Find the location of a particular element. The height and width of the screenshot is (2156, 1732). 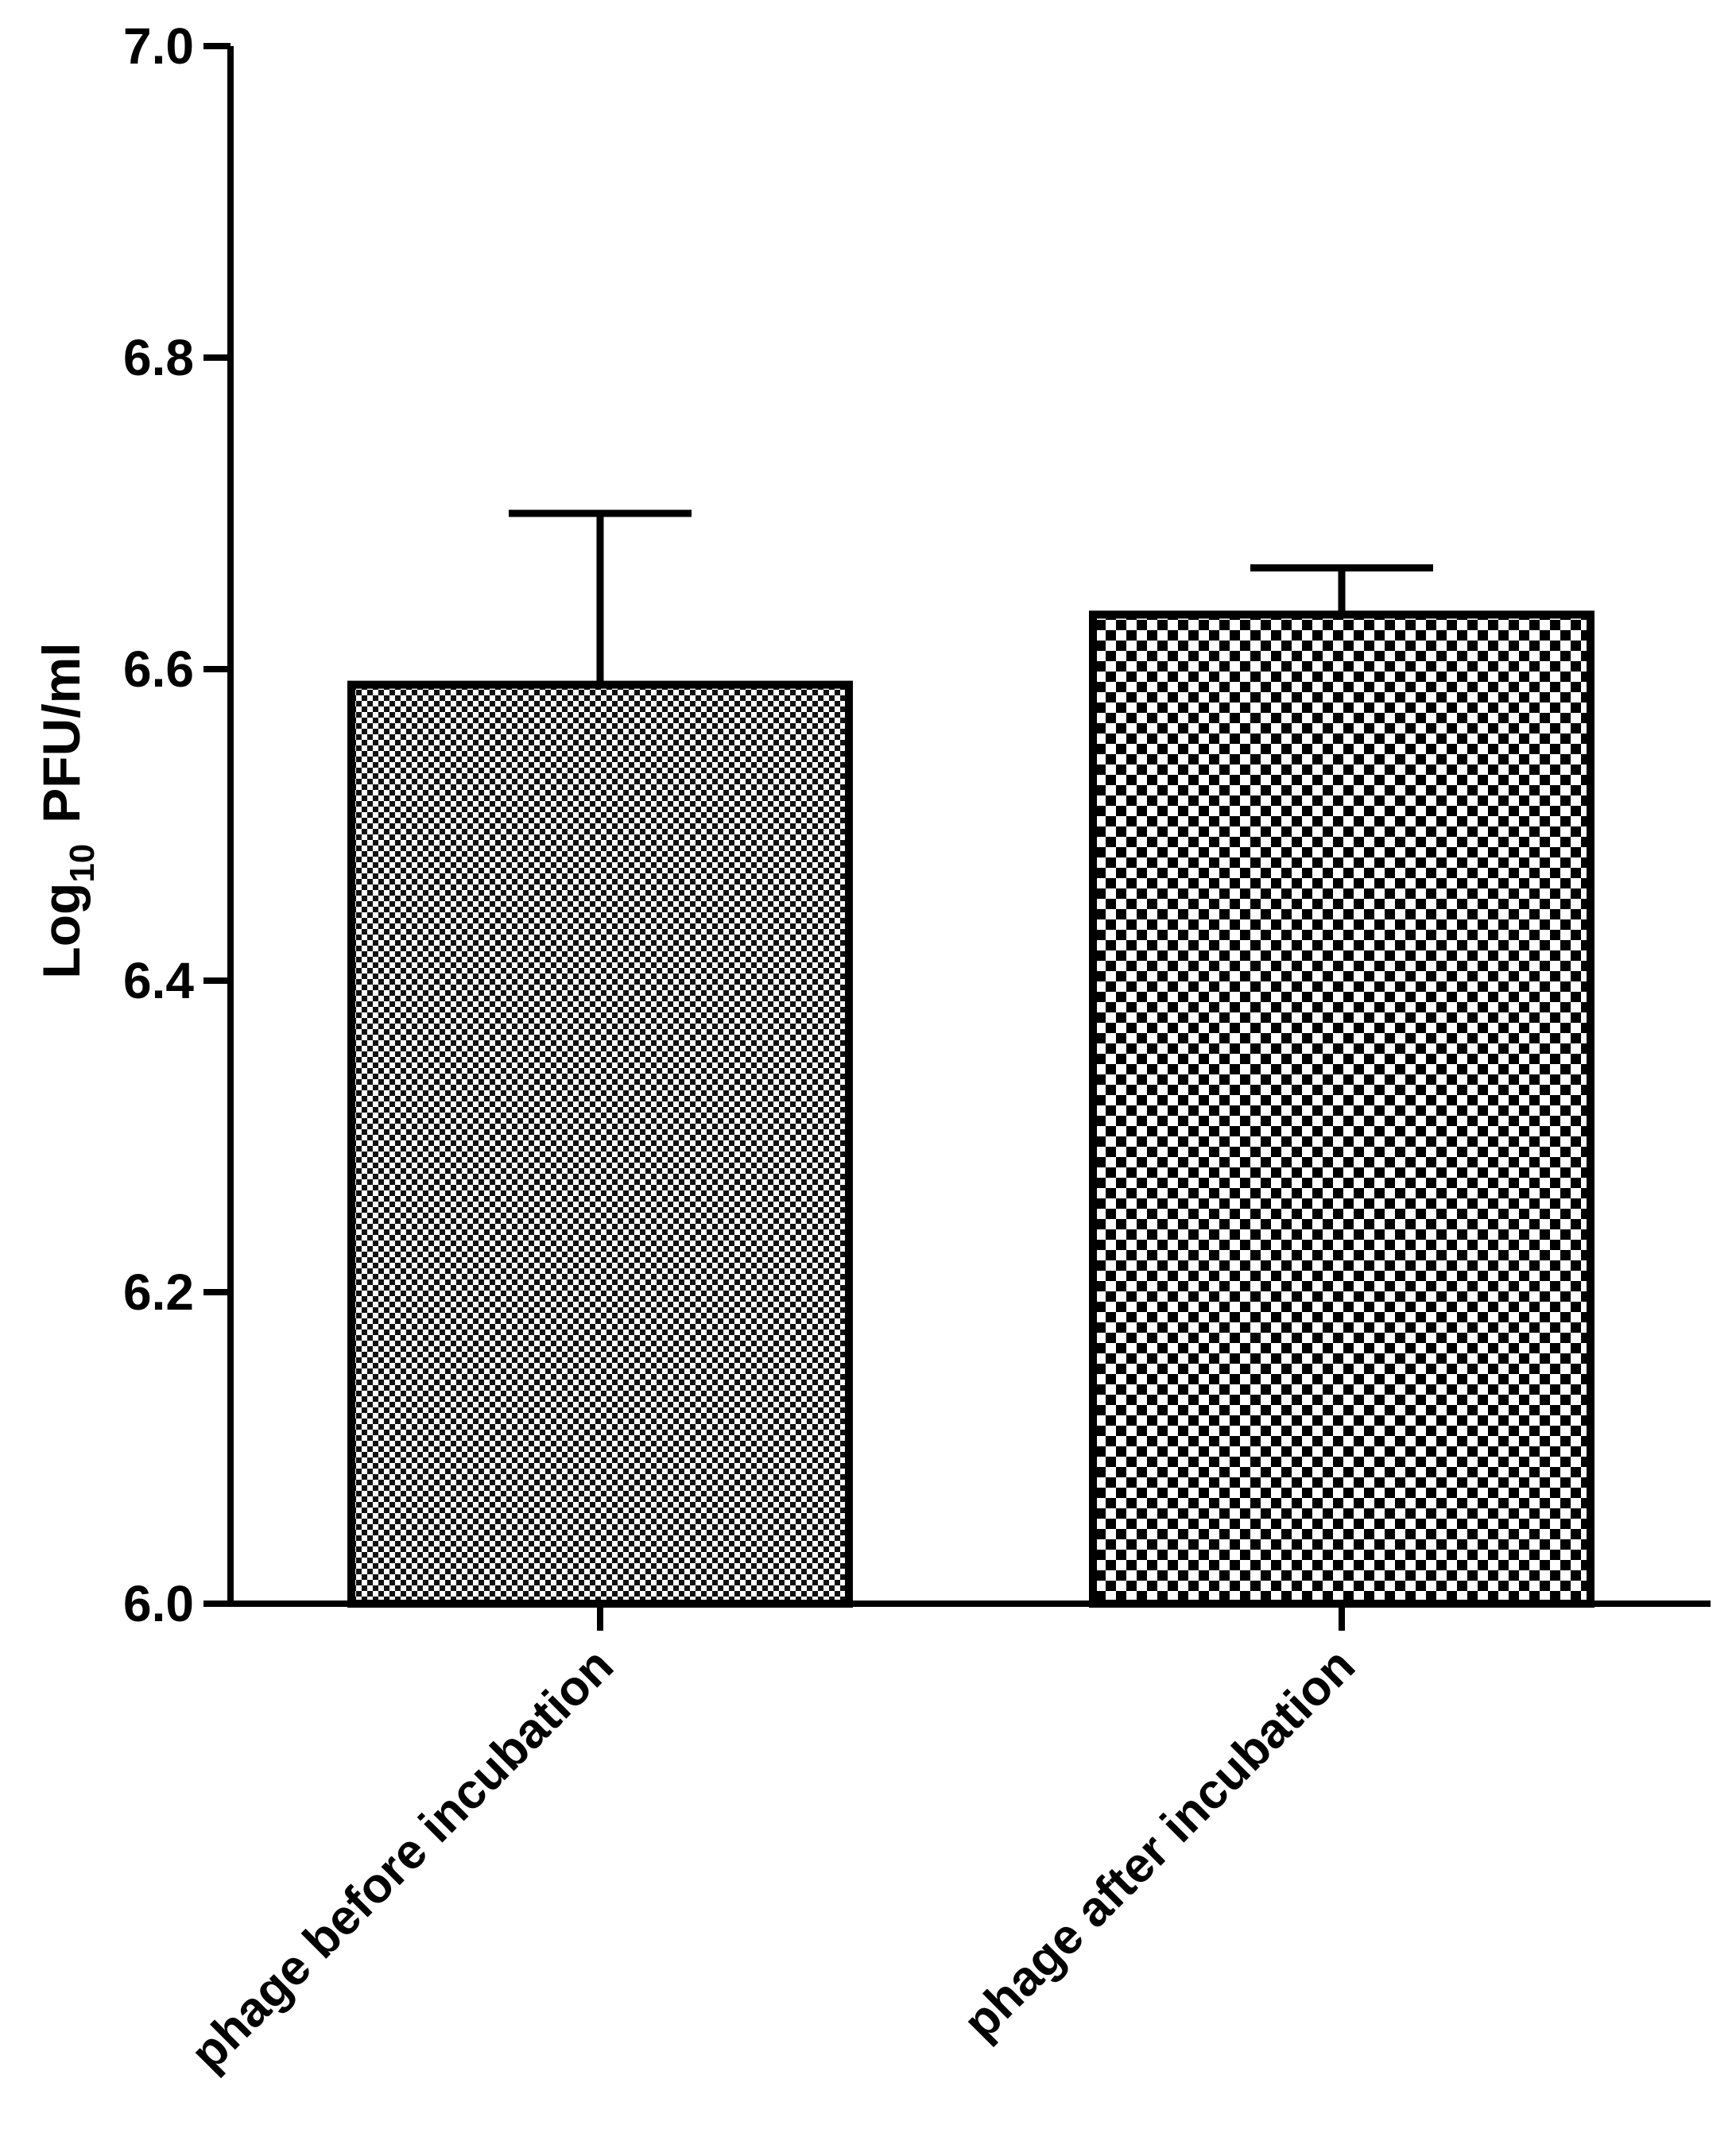

y-tick-label: 6.8 is located at coordinates (158, 357).